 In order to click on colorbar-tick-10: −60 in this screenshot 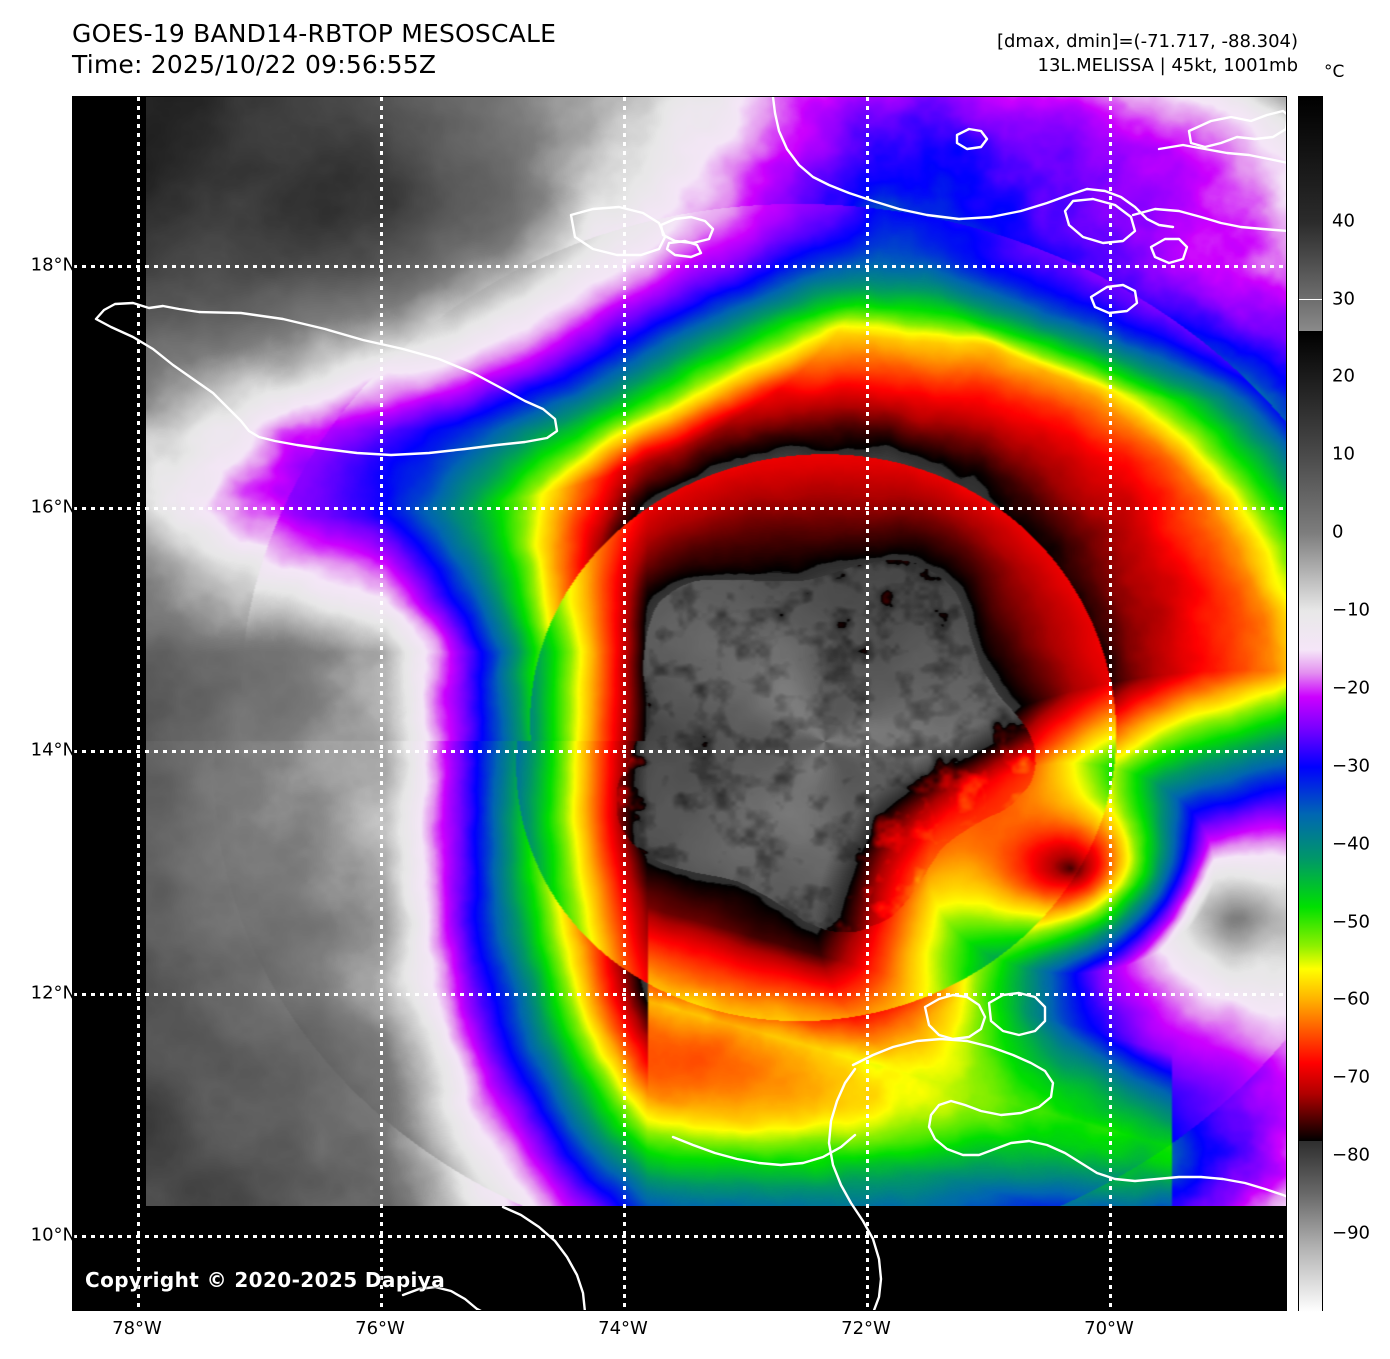, I will do `click(1351, 999)`.